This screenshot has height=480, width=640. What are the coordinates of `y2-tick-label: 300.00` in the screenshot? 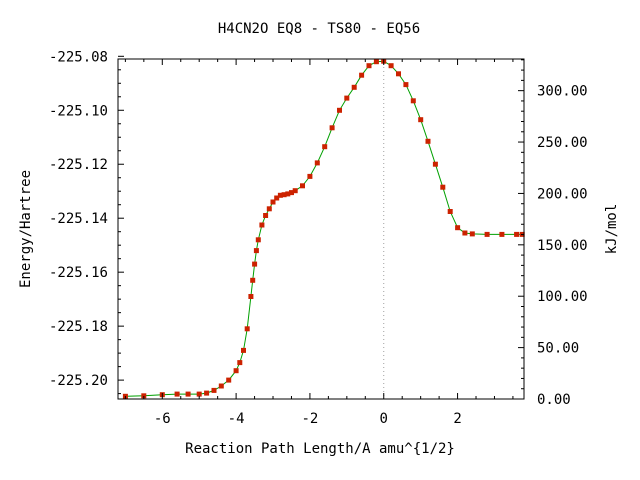 It's located at (562, 92).